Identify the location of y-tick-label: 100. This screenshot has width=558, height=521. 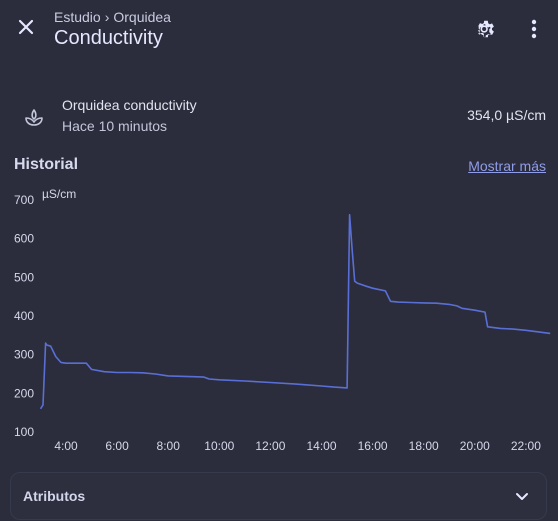
(24, 432).